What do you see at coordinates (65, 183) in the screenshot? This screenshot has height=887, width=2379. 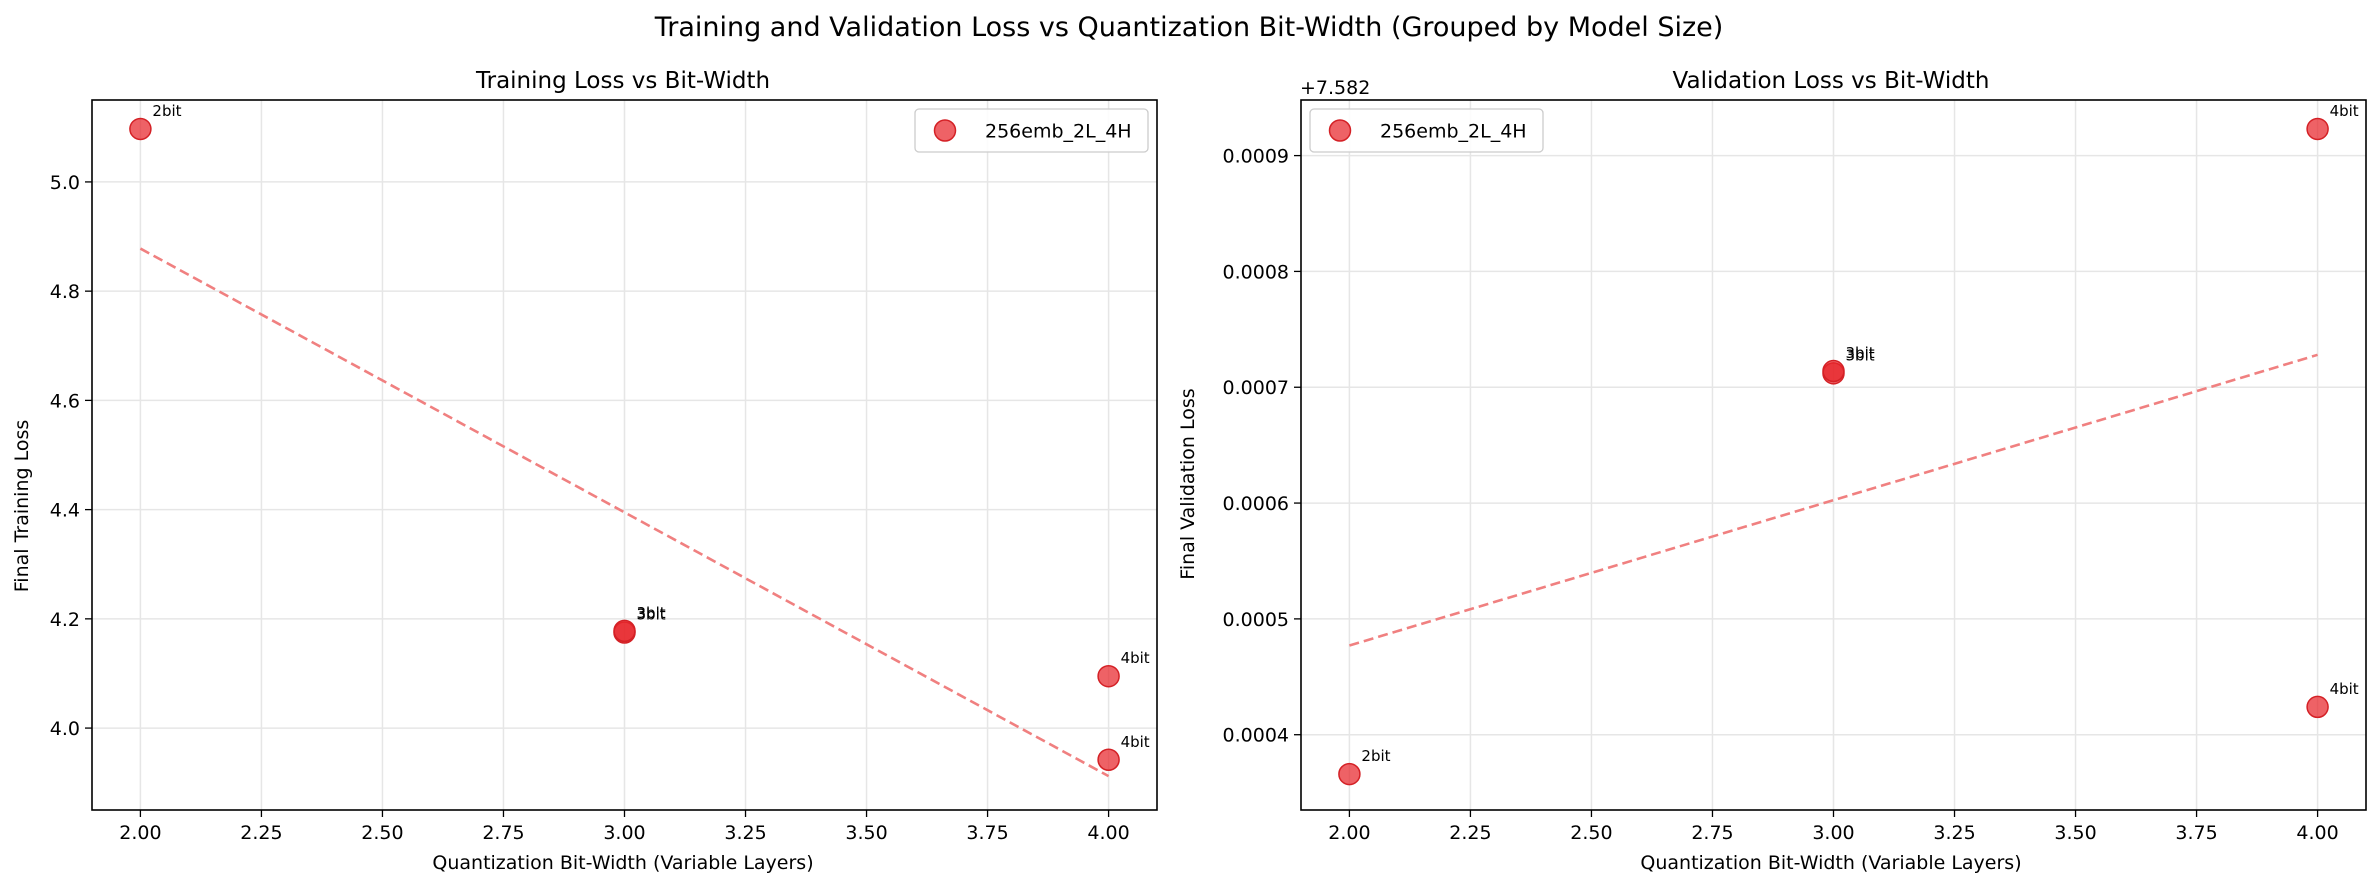 I see `y-tick-label: 5.0` at bounding box center [65, 183].